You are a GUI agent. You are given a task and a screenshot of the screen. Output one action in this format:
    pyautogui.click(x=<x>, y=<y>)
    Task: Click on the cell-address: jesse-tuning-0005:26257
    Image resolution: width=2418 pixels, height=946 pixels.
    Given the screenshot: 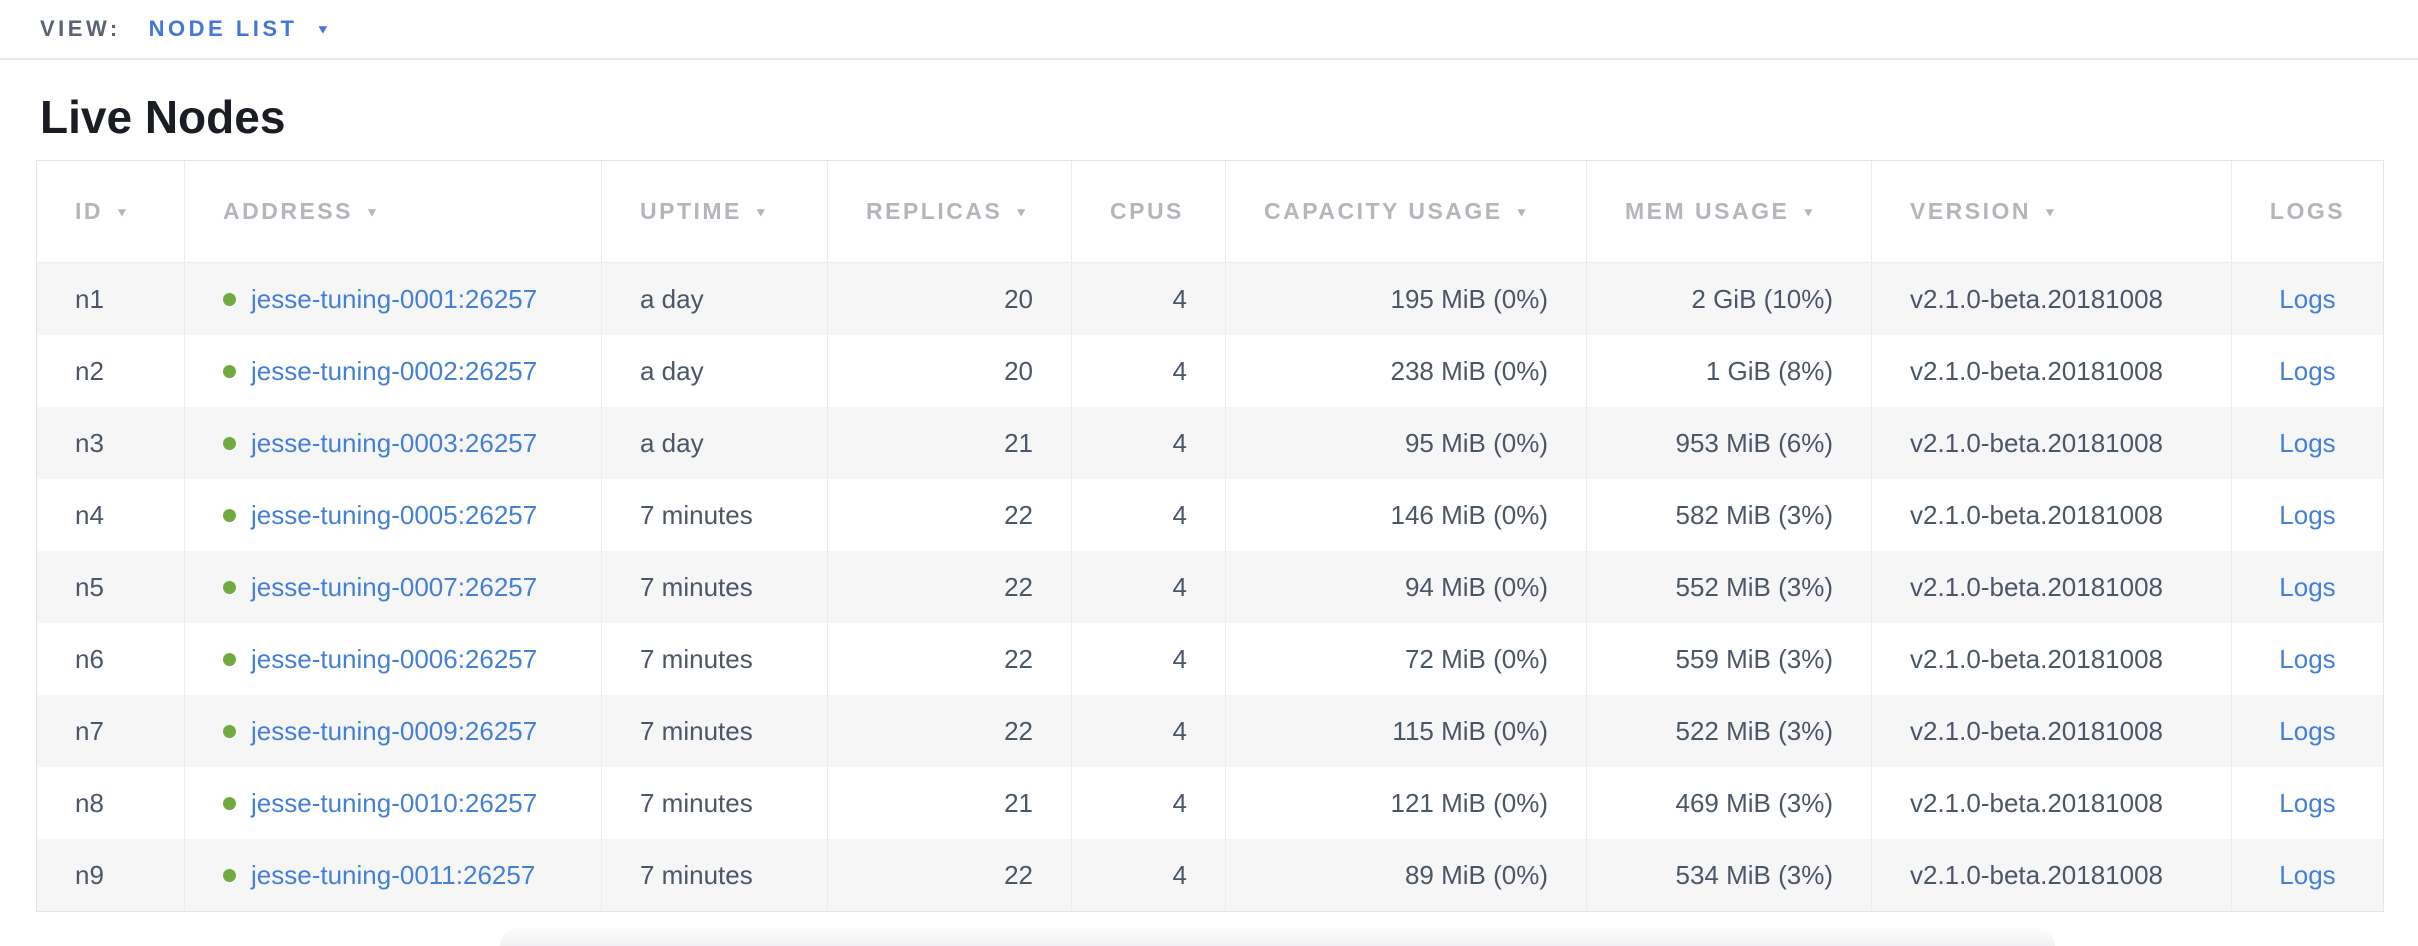 What is the action you would take?
    pyautogui.click(x=392, y=515)
    